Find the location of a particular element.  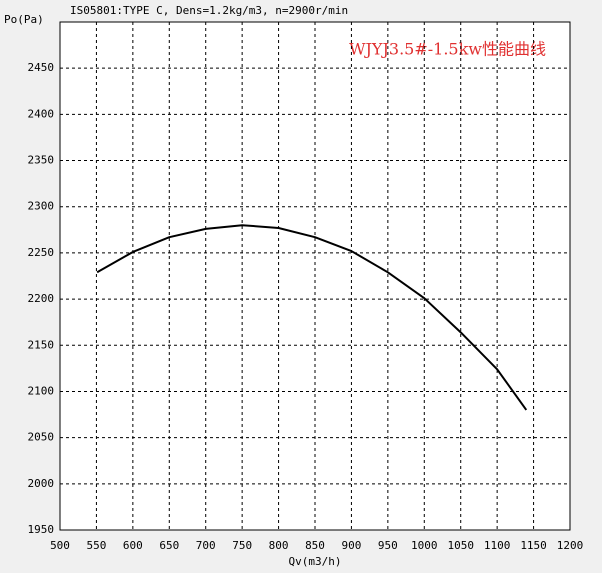

y-tick-label: 2250 is located at coordinates (41, 252).